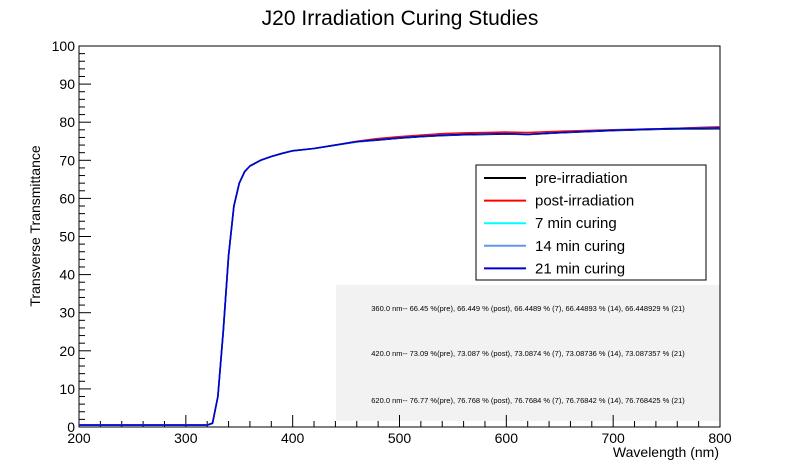  I want to click on annotation-background, so click(528, 353).